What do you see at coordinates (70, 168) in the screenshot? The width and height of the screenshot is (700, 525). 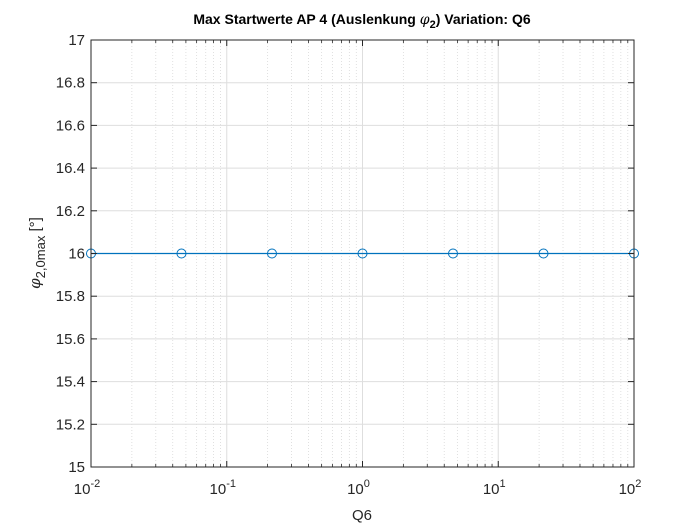 I see `y-tick-label: 16.4` at bounding box center [70, 168].